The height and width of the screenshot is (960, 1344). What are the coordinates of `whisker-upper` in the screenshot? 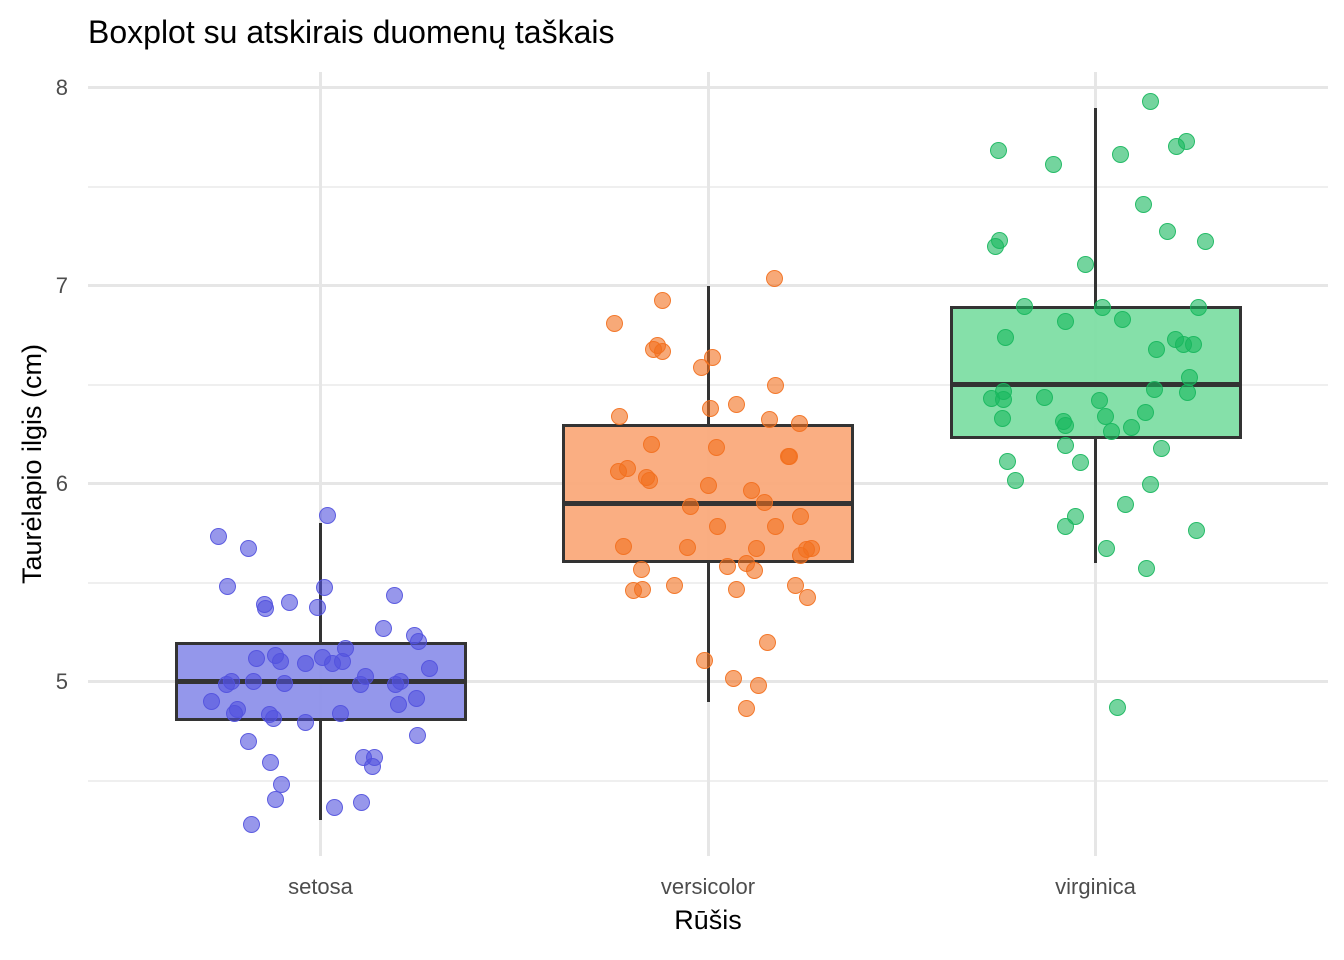 It's located at (1095, 206).